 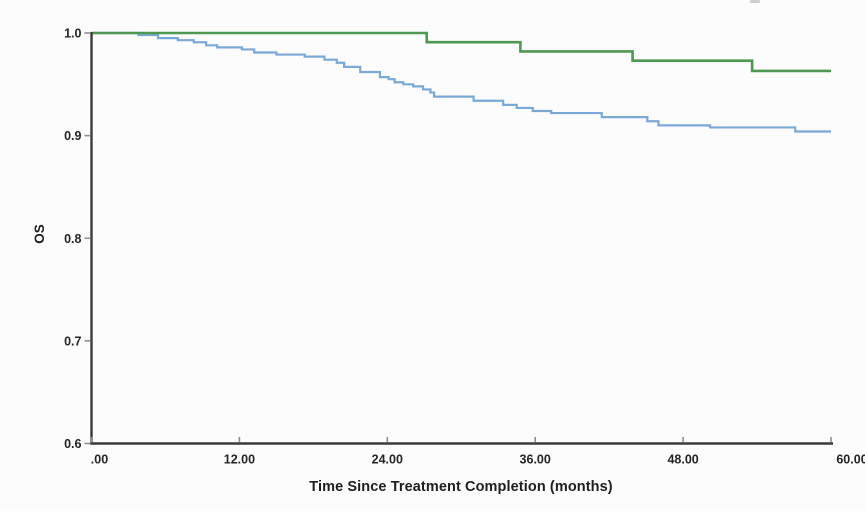 I want to click on green-survival-curve, so click(x=461, y=52).